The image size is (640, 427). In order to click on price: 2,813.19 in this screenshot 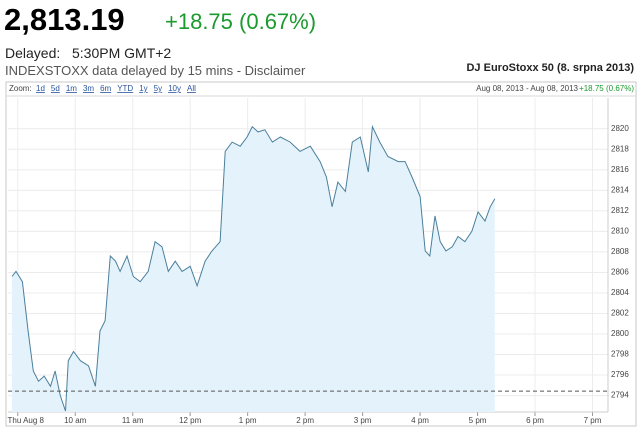, I will do `click(64, 19)`.